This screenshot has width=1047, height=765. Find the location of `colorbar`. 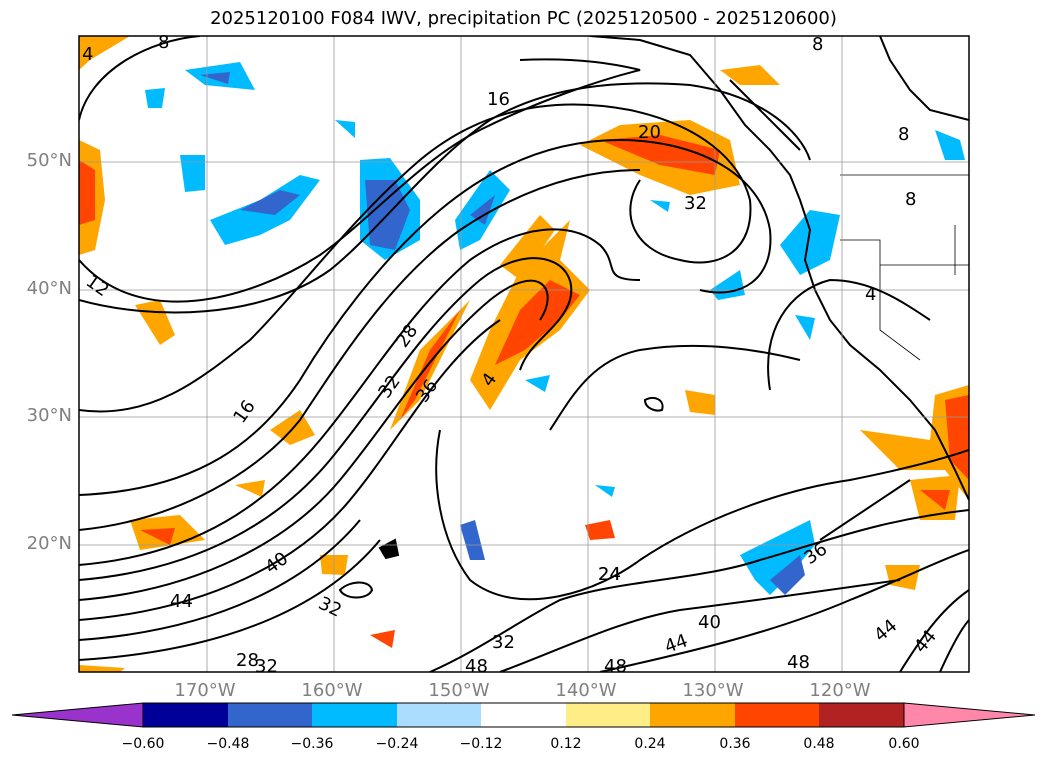

colorbar is located at coordinates (523, 715).